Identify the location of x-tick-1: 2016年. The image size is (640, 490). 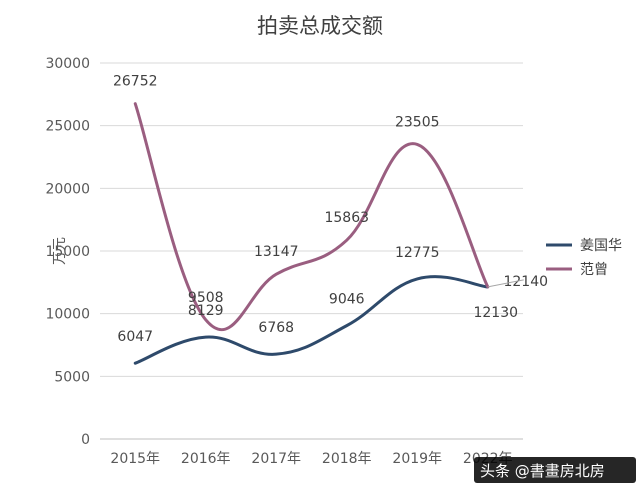
(206, 459).